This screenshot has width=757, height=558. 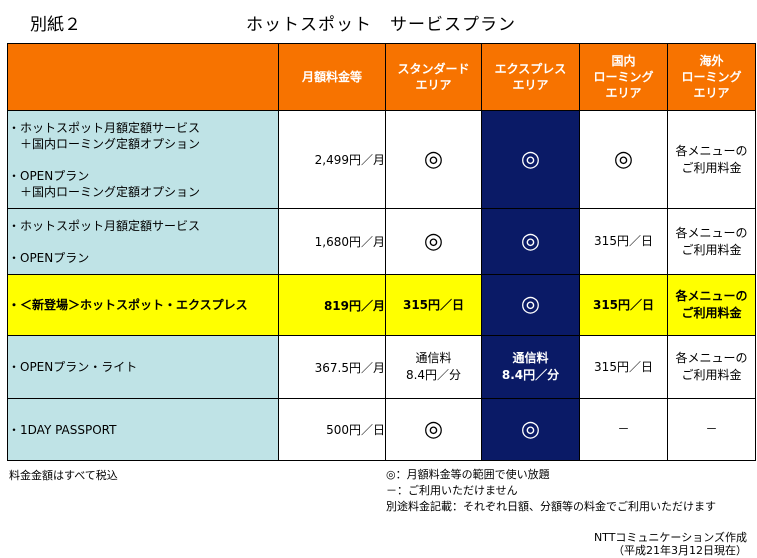 What do you see at coordinates (623, 77) in the screenshot?
I see `header-domestic-roaming: 国内 ローミング エリア` at bounding box center [623, 77].